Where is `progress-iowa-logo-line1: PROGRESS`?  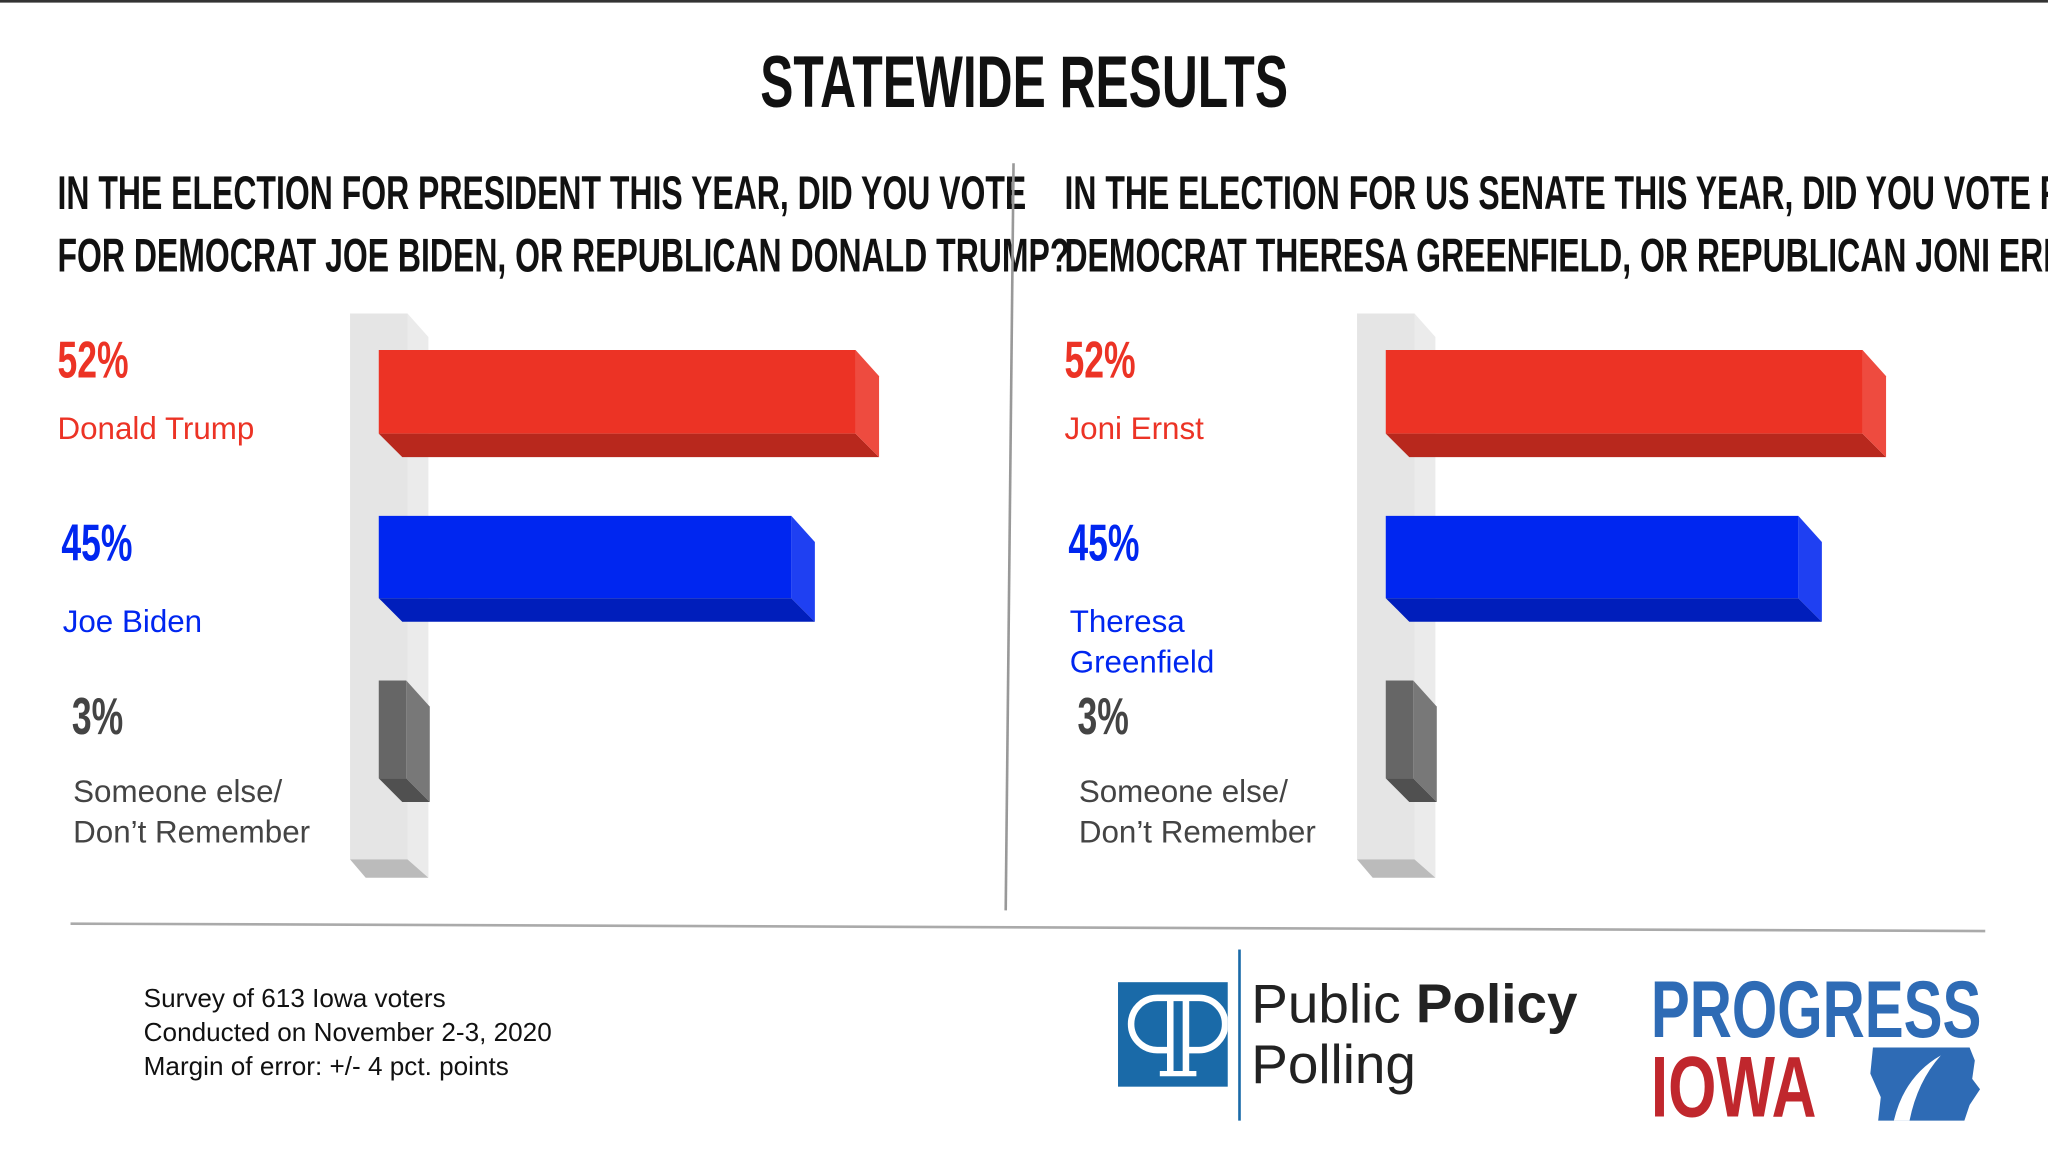 progress-iowa-logo-line1: PROGRESS is located at coordinates (1816, 1010).